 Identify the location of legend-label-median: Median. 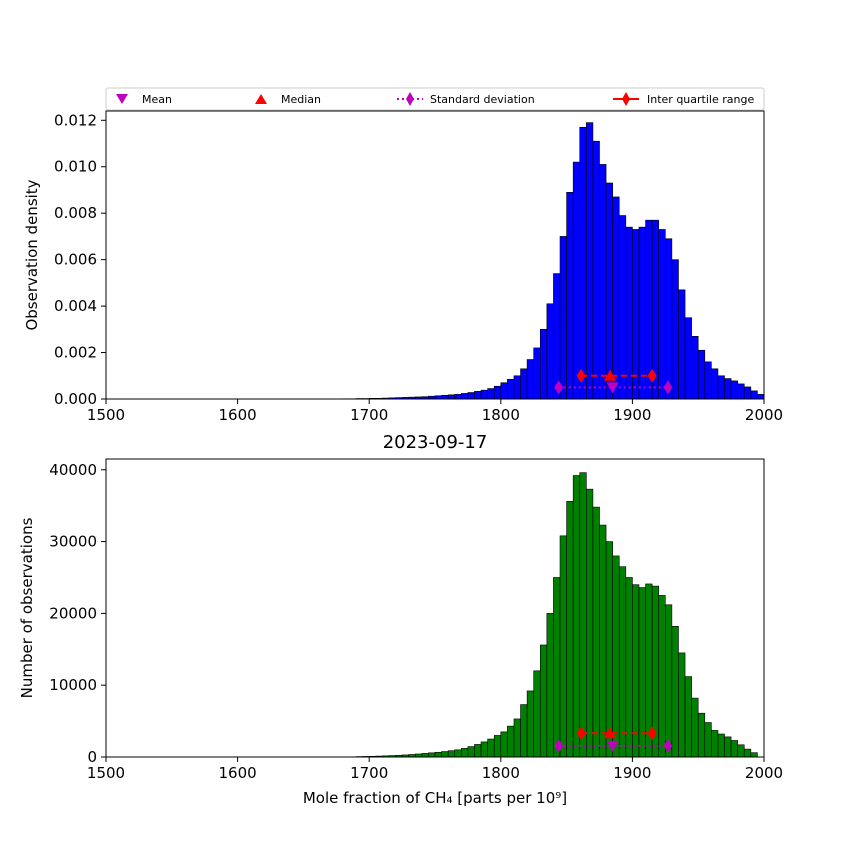
(301, 99).